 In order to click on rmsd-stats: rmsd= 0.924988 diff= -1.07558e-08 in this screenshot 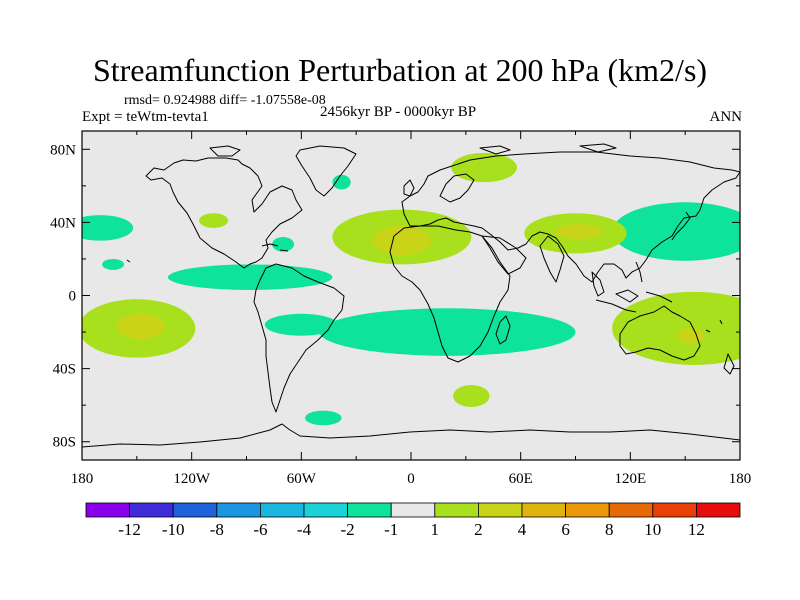, I will do `click(225, 100)`.